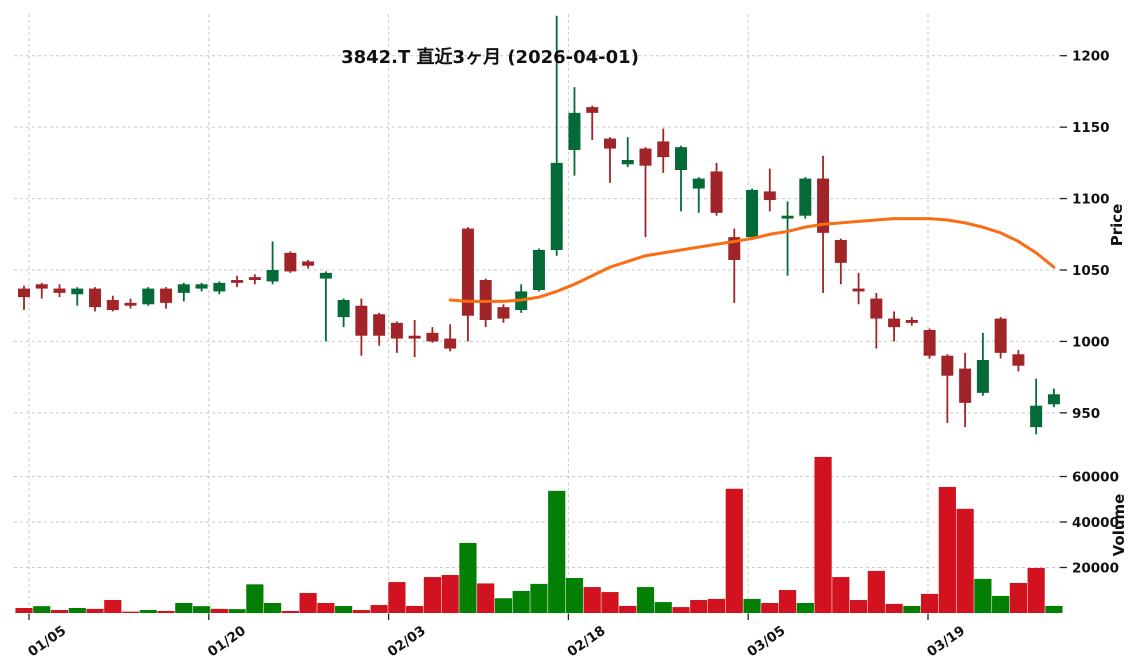 Image resolution: width=1144 pixels, height=670 pixels. What do you see at coordinates (1091, 271) in the screenshot?
I see `price-tick-label: 1050` at bounding box center [1091, 271].